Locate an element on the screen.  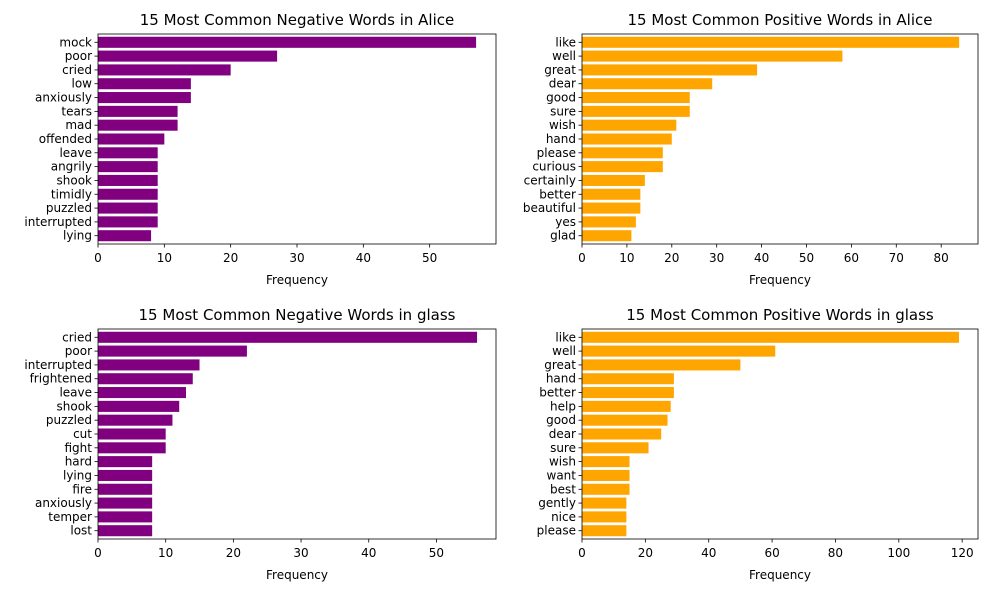
y-tick-label: offended is located at coordinates (65, 139).